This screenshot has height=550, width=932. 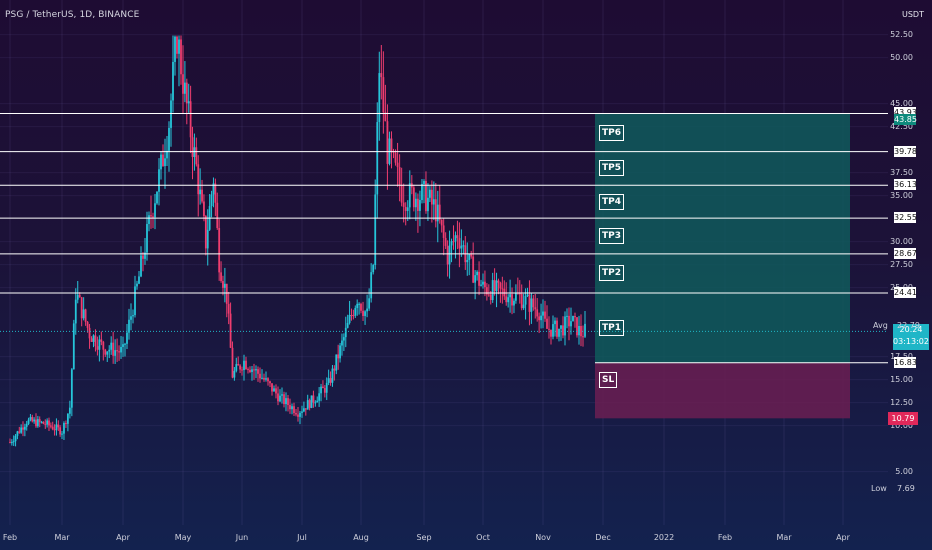 I want to click on x-tick-label: Jun, so click(x=242, y=537).